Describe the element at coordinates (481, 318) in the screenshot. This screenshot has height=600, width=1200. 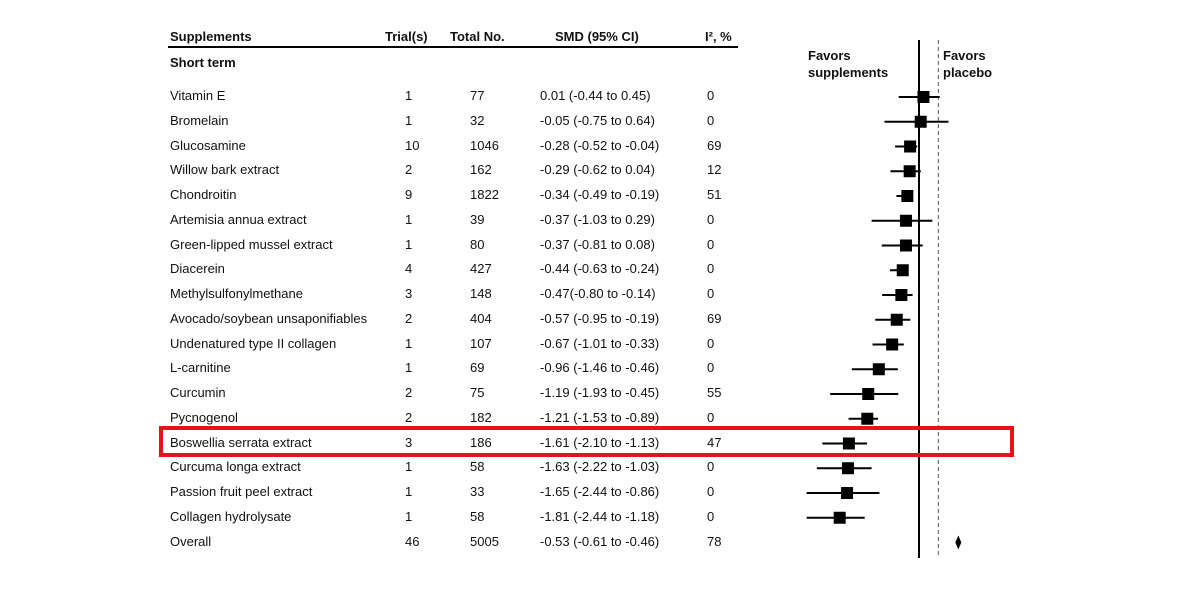
I see `row-total: 404` at that location.